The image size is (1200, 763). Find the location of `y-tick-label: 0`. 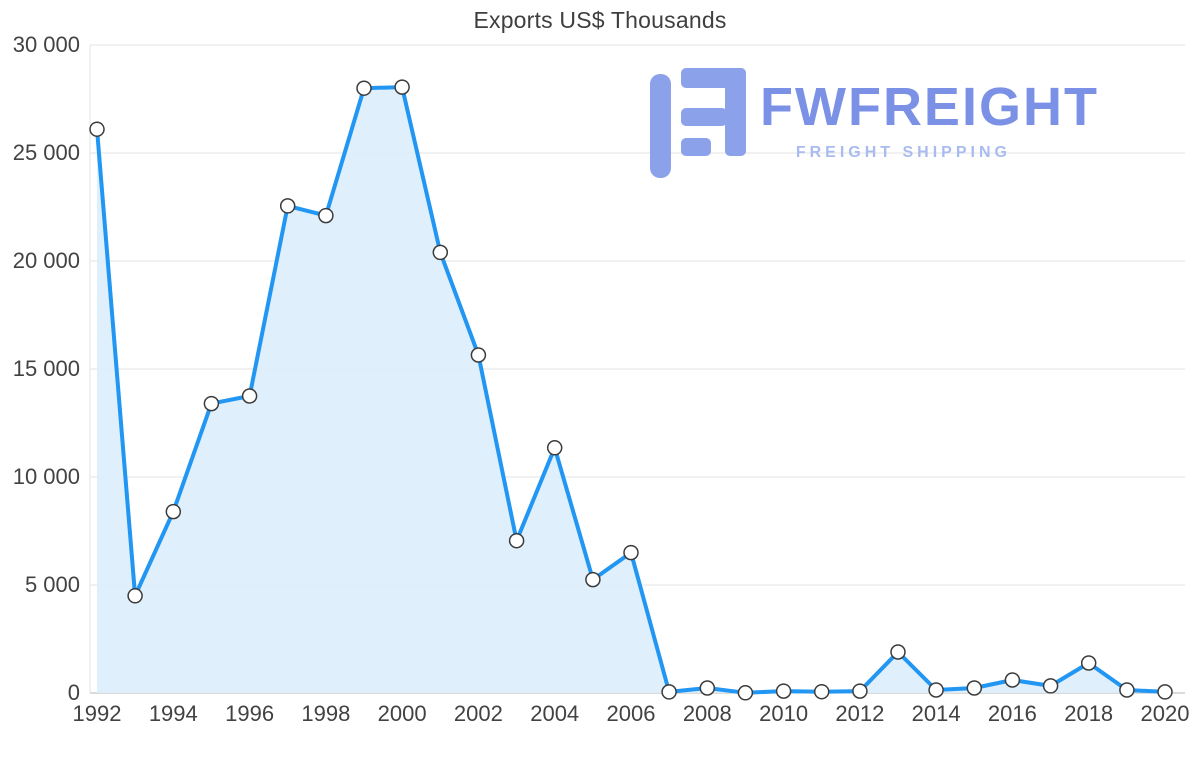

y-tick-label: 0 is located at coordinates (74, 692).